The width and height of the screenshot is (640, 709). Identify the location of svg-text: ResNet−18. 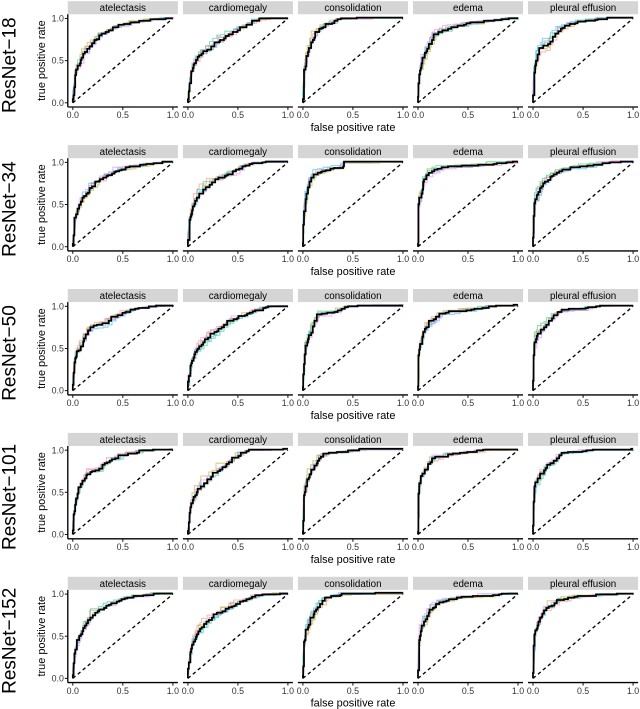
(10, 65).